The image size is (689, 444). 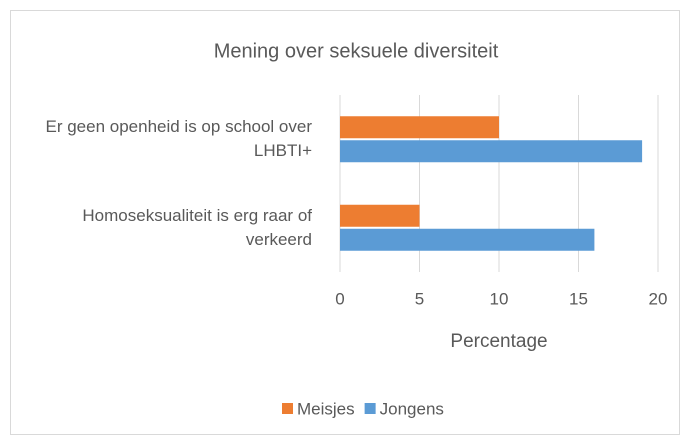 I want to click on x-tick-label: 5, so click(x=419, y=298).